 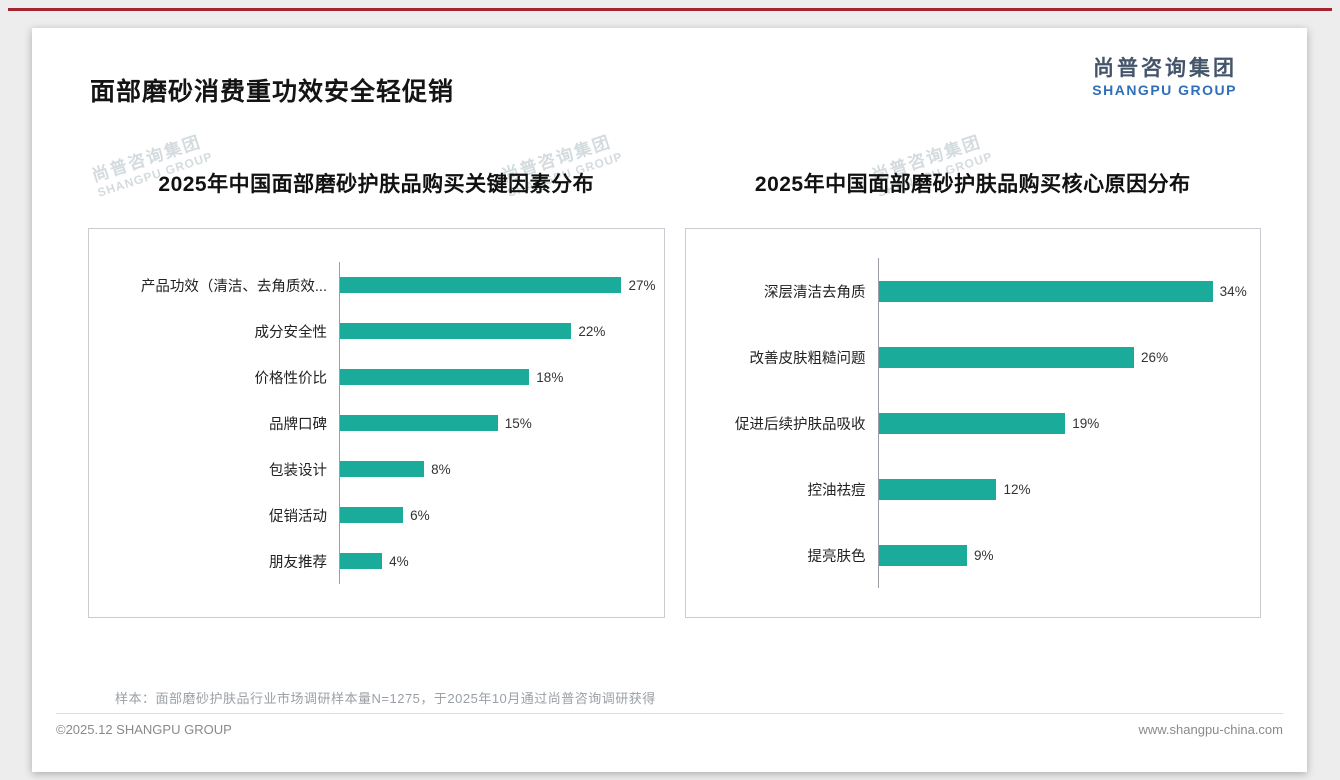 What do you see at coordinates (669, 713) in the screenshot?
I see `footer-divider` at bounding box center [669, 713].